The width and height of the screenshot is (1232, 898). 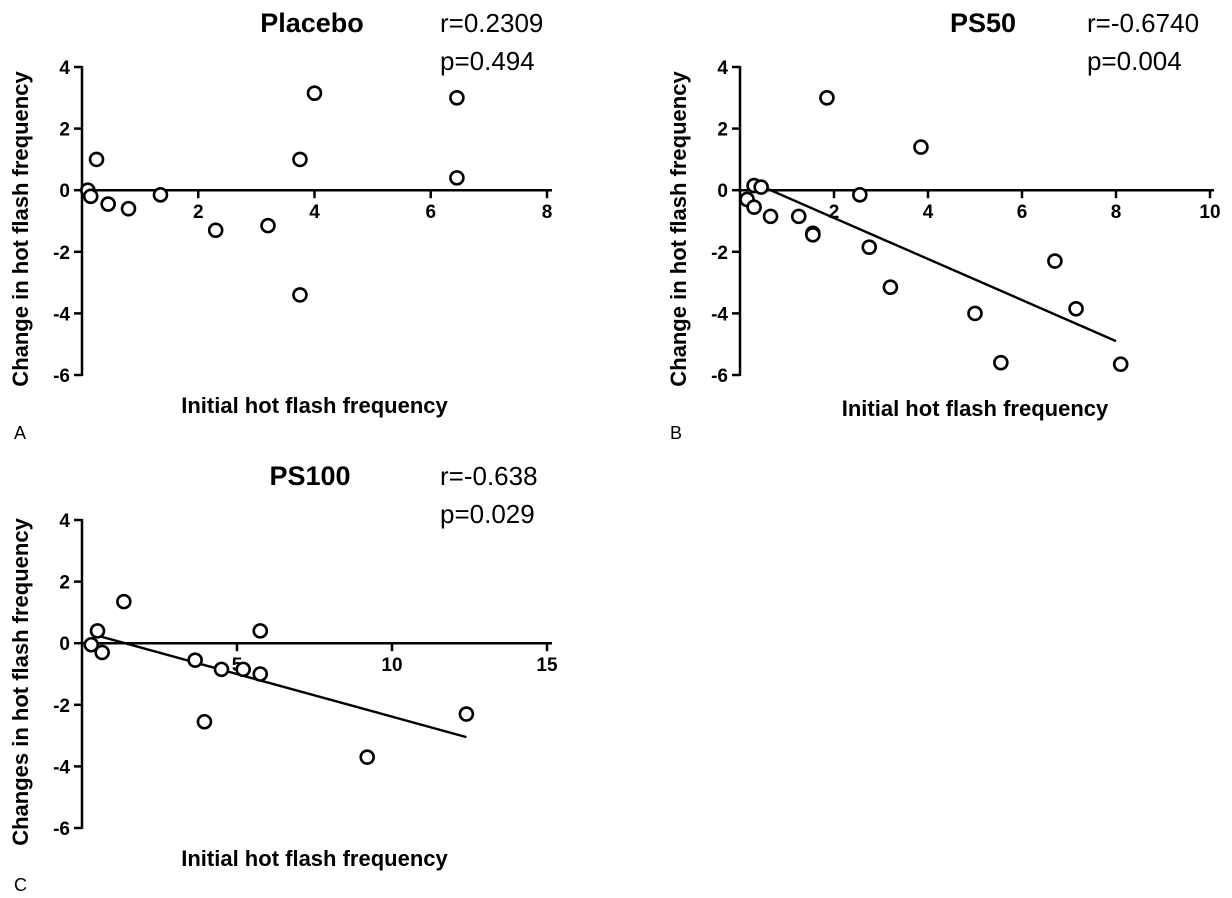 I want to click on correlation-r: r=-0.638, so click(x=489, y=476).